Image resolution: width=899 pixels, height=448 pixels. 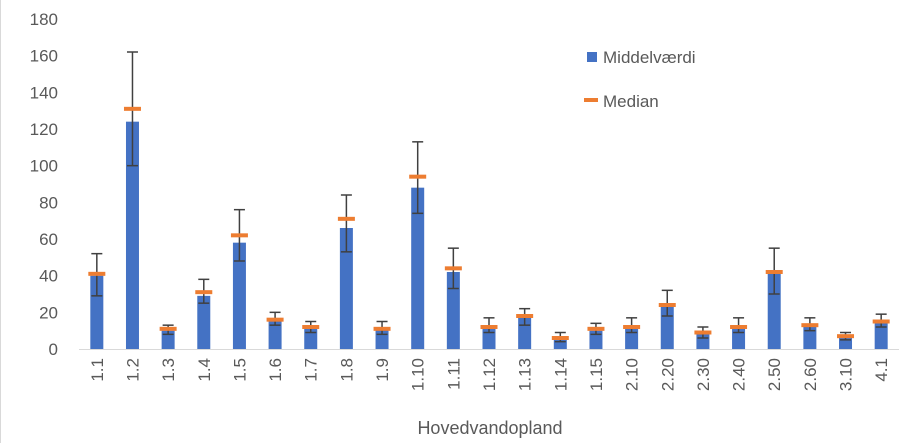 I want to click on x-tick-label: 1.11, so click(x=453, y=374).